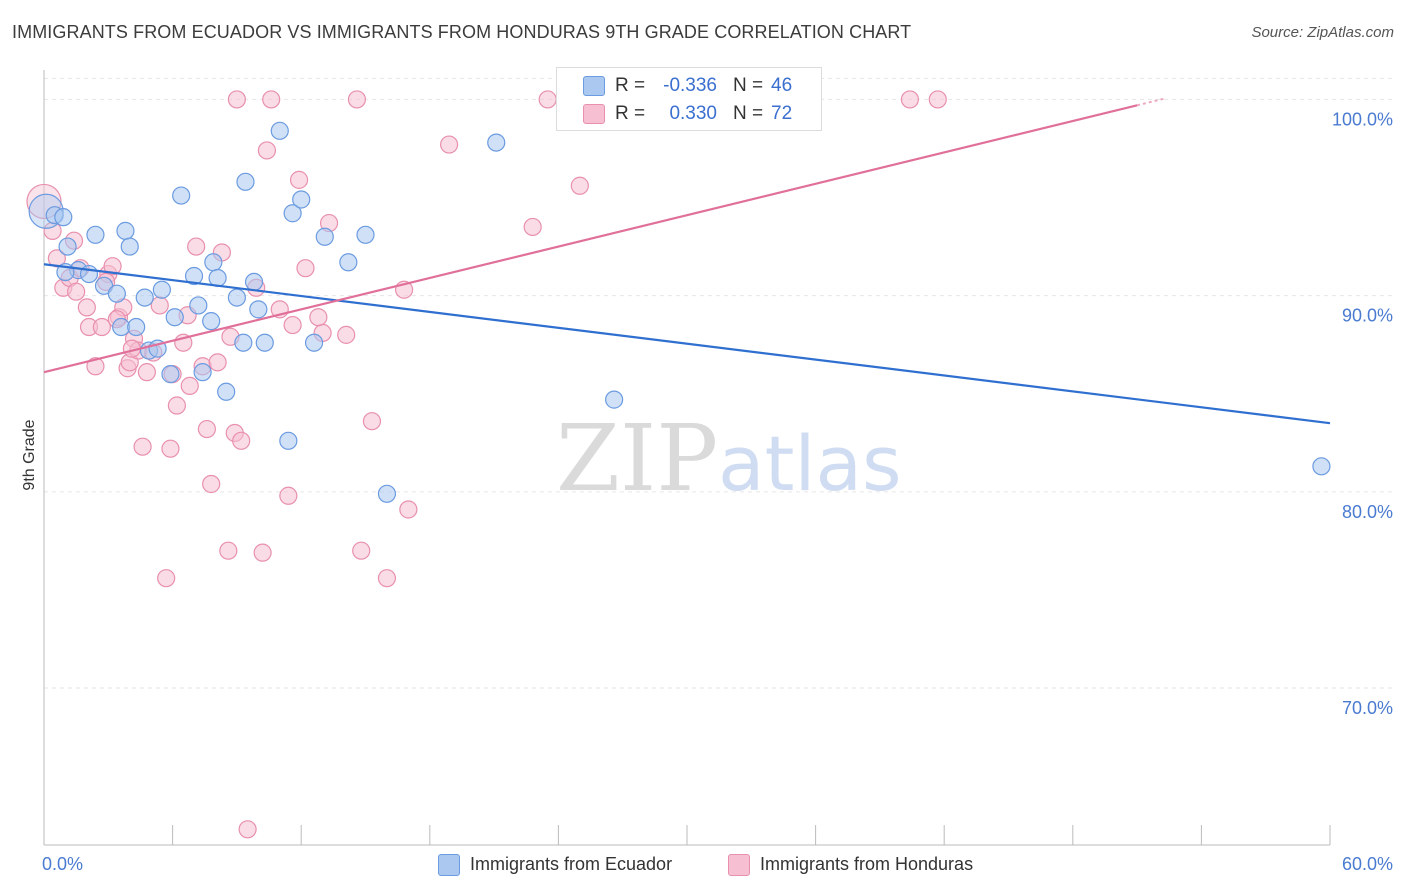 This screenshot has width=1406, height=892. I want to click on stats-row-ecuador: R = -0.336 N = 46, so click(689, 86).